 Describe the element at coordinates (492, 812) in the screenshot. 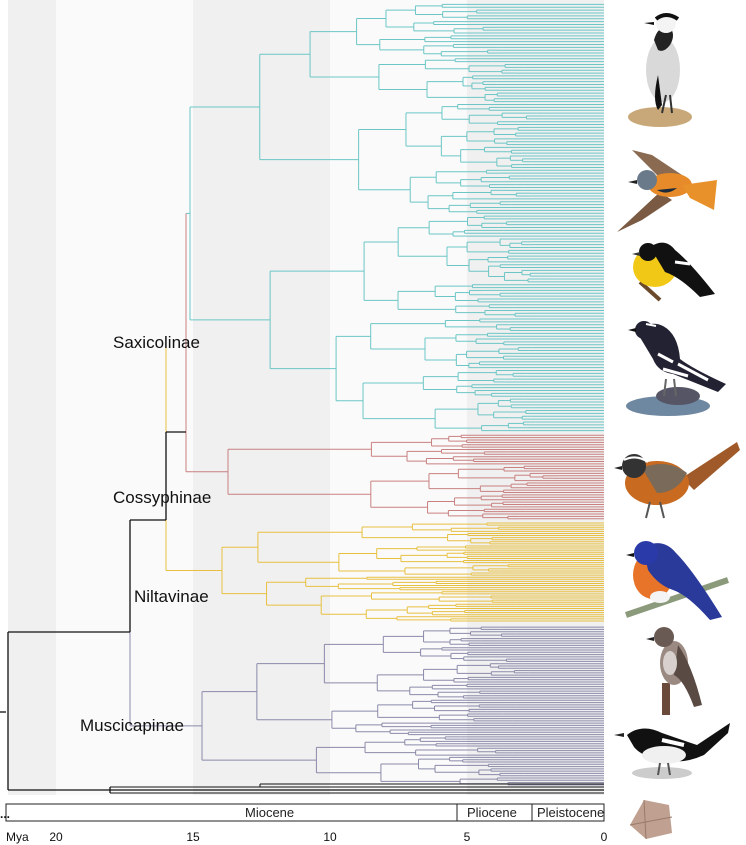

I see `epoch-pliocene: Pliocene` at that location.